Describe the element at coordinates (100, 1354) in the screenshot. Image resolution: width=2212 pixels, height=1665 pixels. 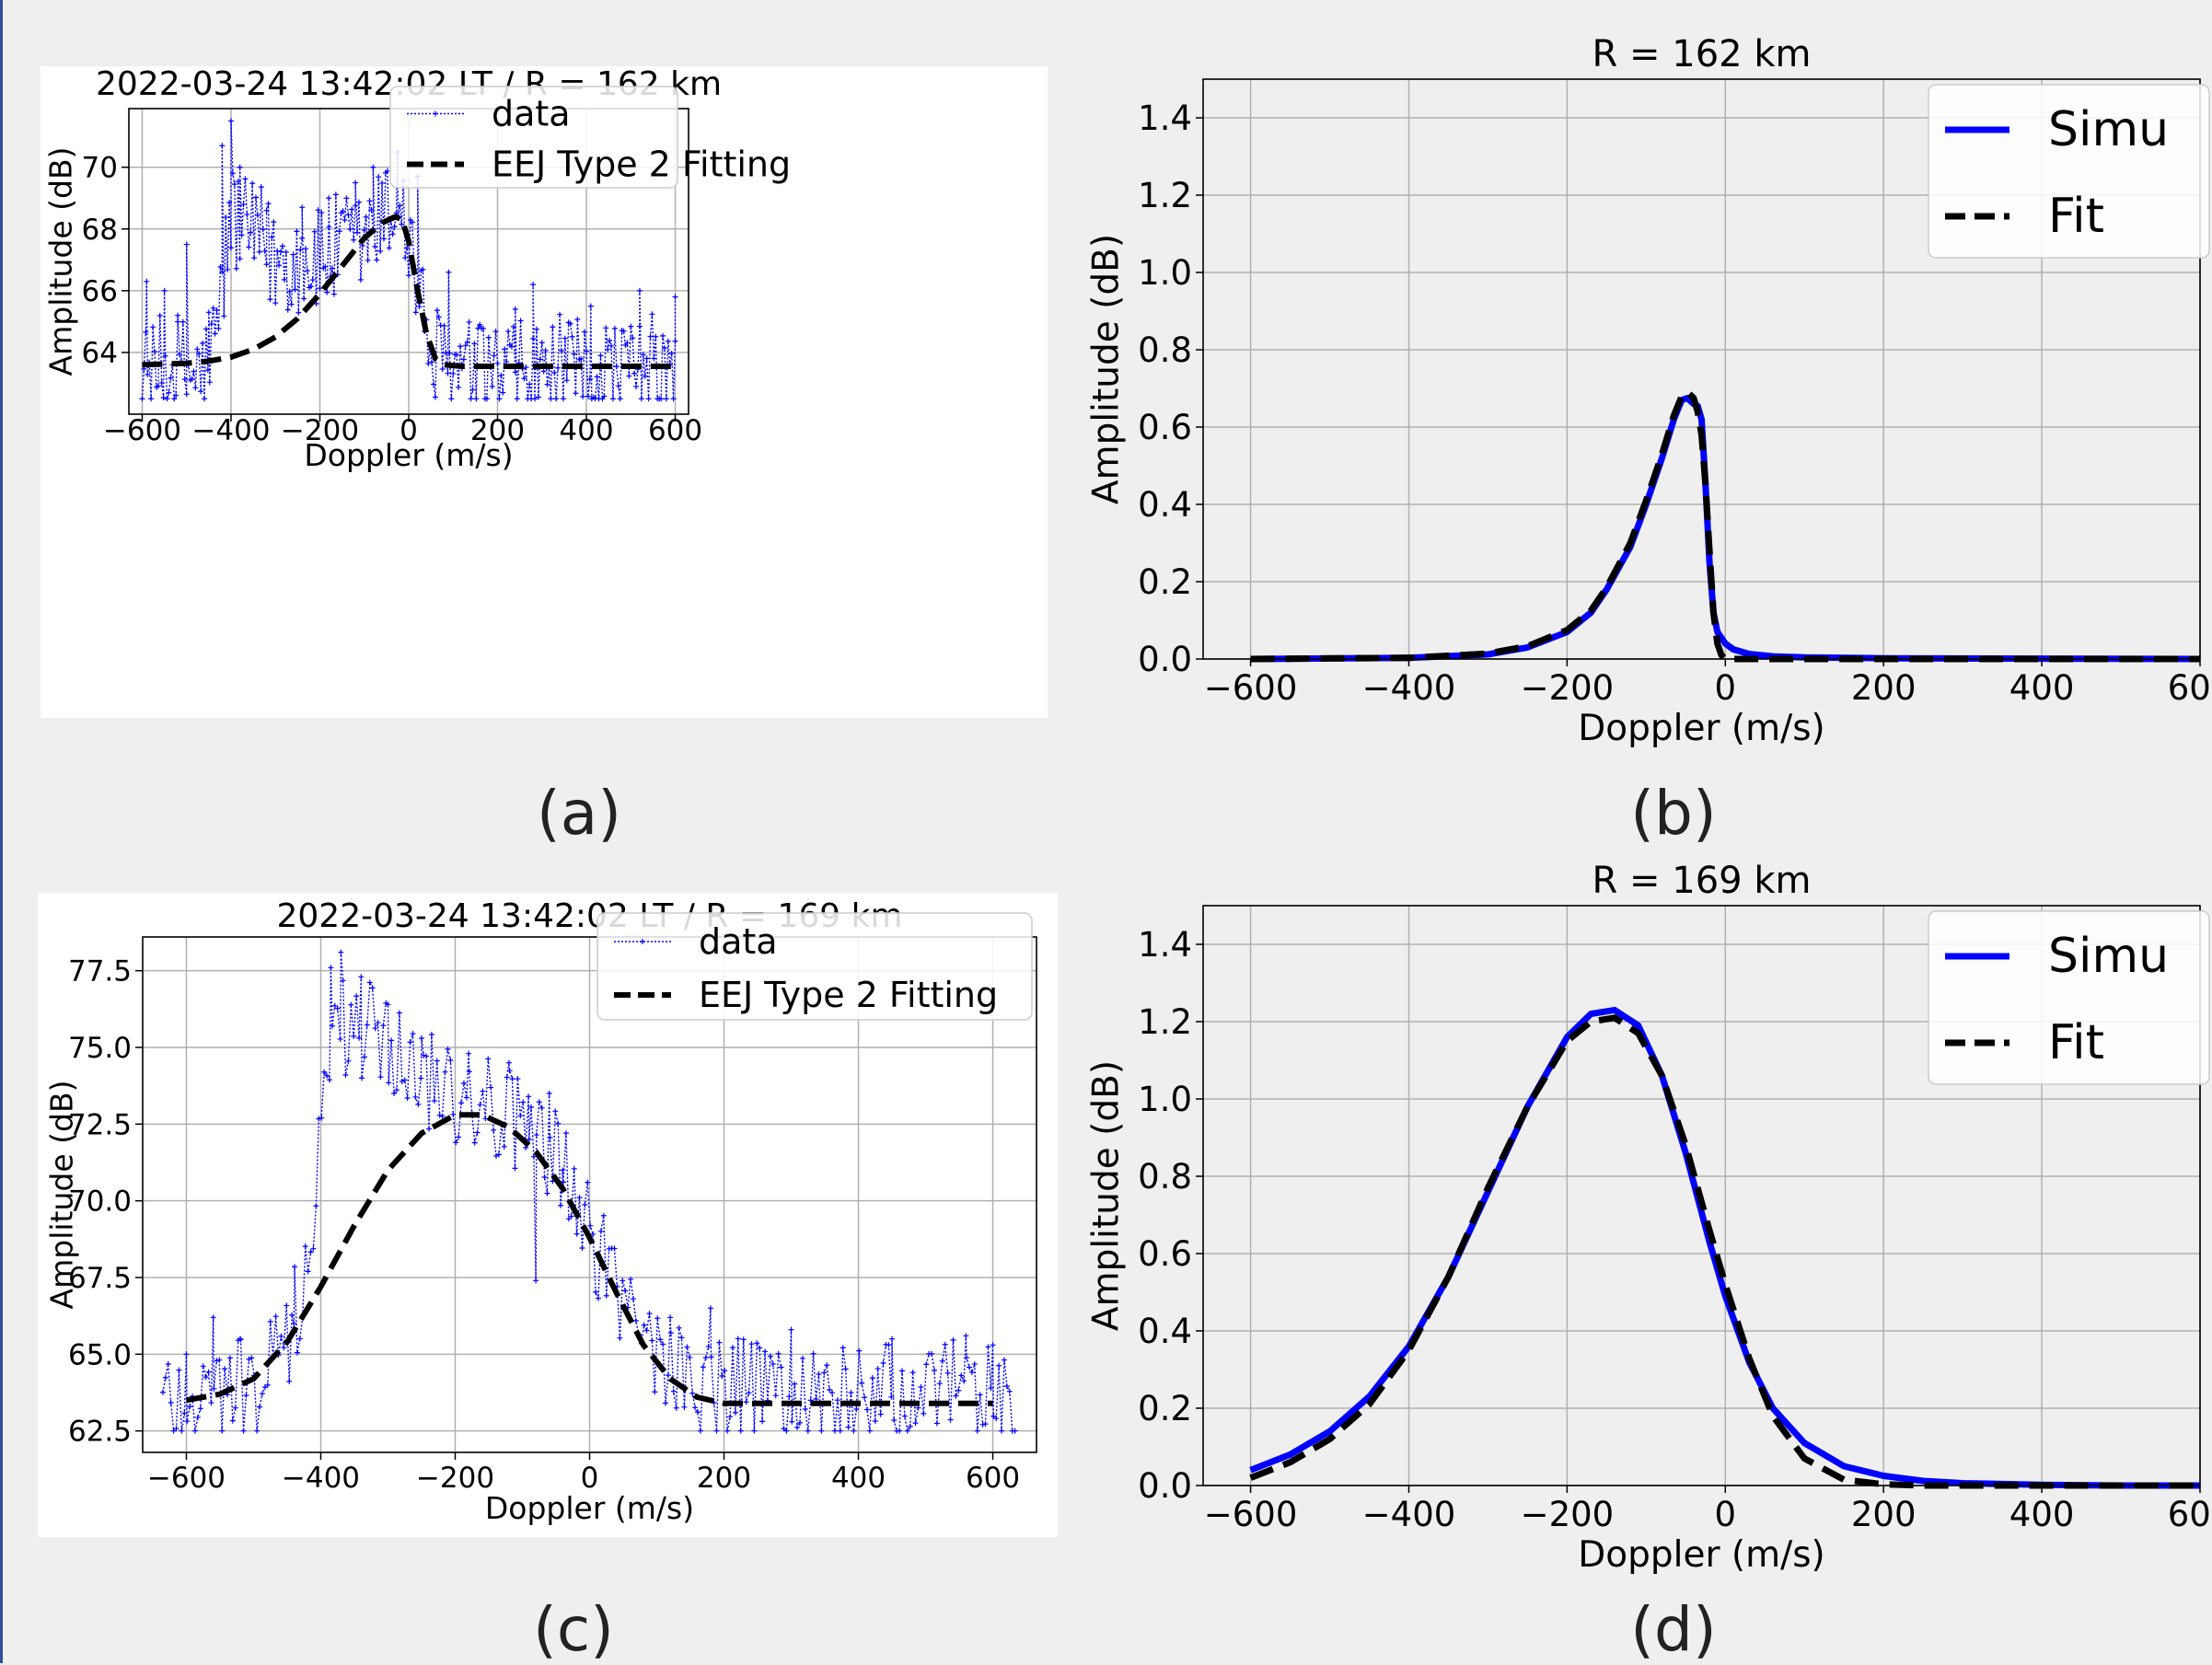
I see `y-tick-label: 65.0` at that location.